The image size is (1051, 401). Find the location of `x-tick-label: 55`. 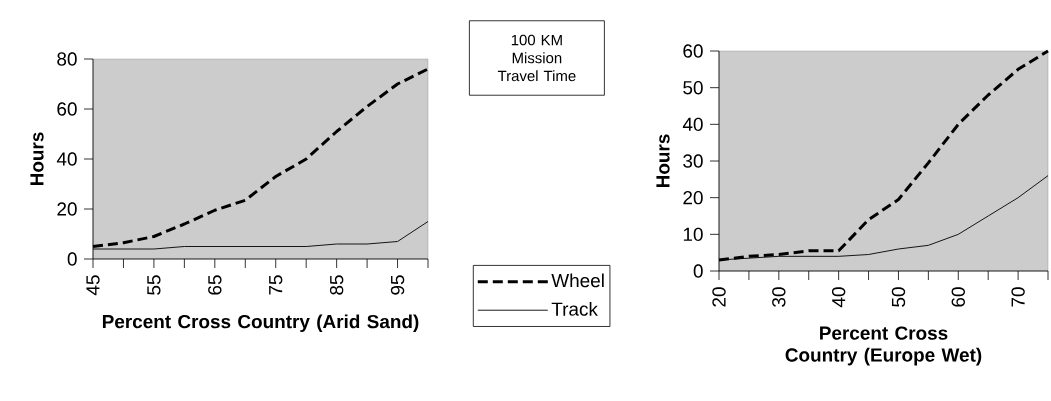

x-tick-label: 55 is located at coordinates (154, 285).